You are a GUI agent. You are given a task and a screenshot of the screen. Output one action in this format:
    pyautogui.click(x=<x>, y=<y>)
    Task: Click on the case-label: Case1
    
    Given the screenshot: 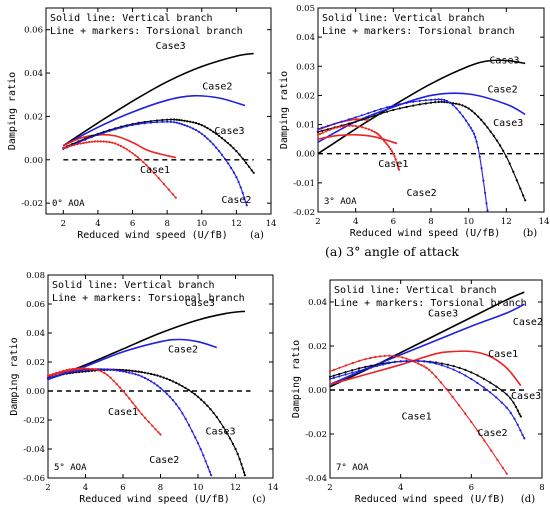 What is the action you would take?
    pyautogui.click(x=503, y=354)
    